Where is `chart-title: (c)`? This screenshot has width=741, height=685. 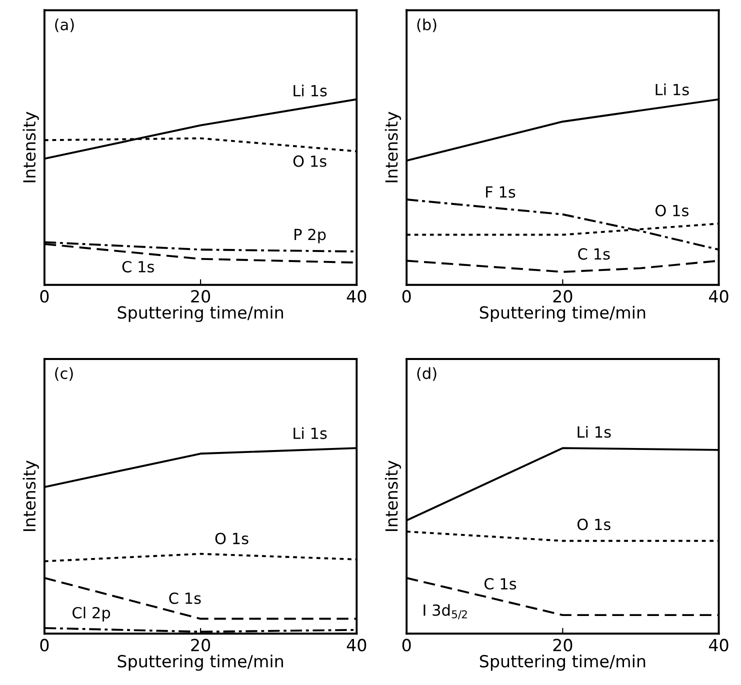 chart-title: (c) is located at coordinates (64, 374).